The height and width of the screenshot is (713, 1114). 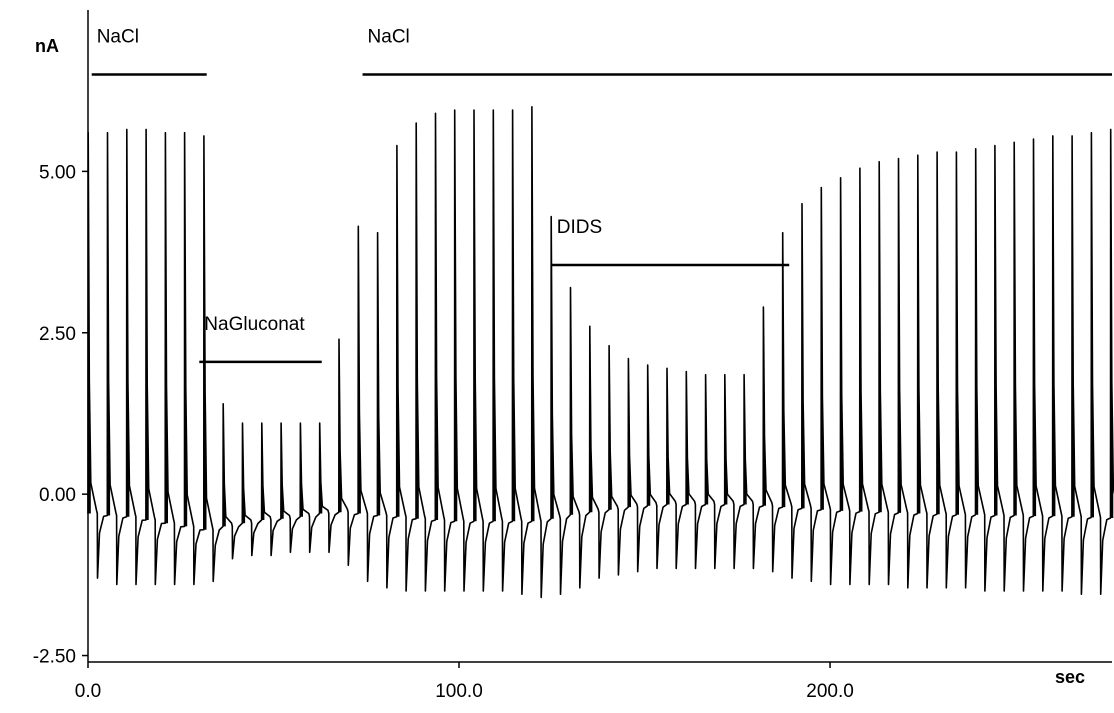 What do you see at coordinates (57, 172) in the screenshot?
I see `y-tick-label: 5.00` at bounding box center [57, 172].